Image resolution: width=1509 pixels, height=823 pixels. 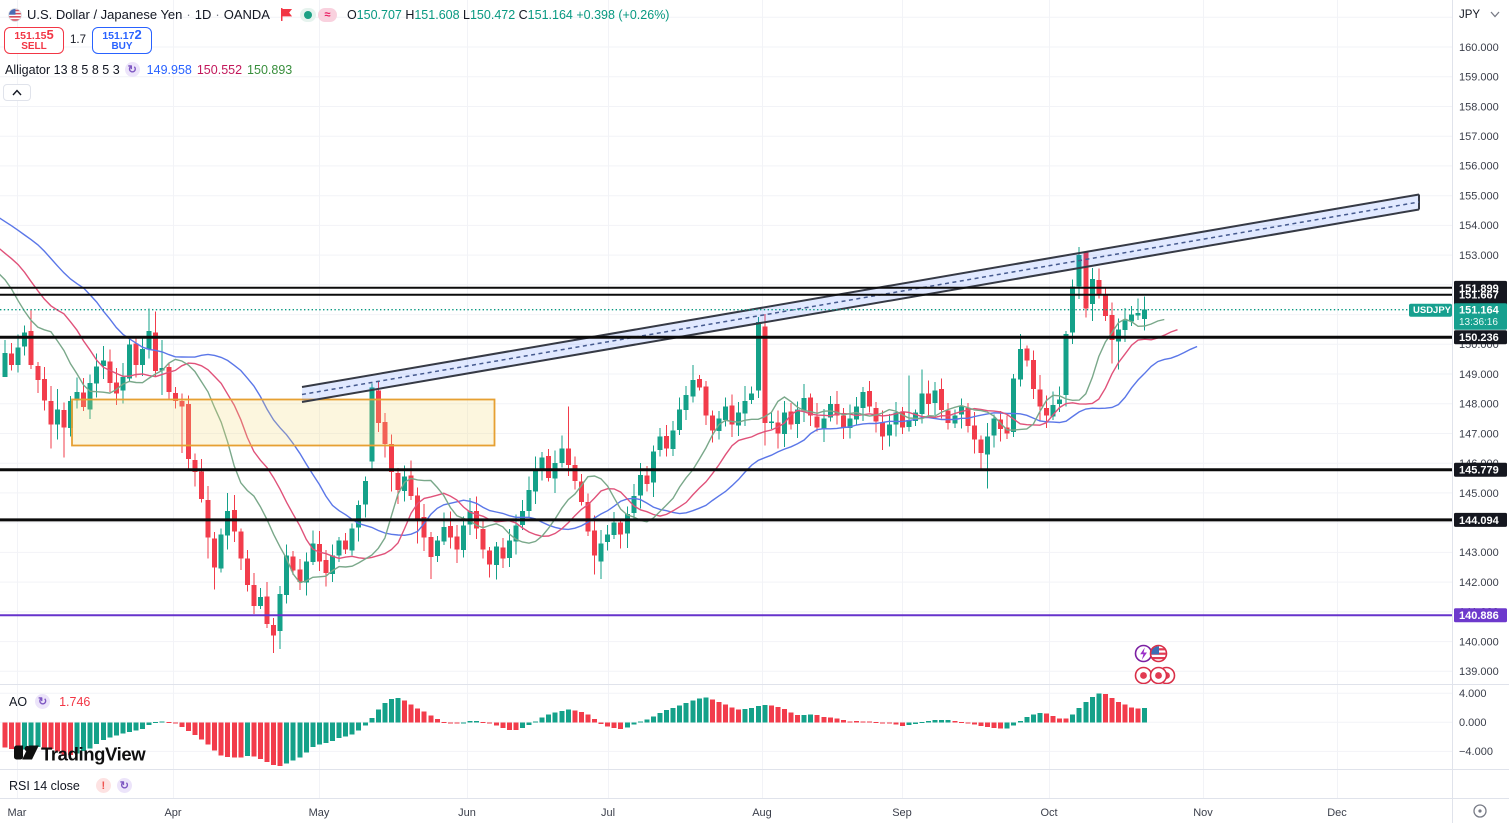 What do you see at coordinates (1479, 521) in the screenshot?
I see `svg-text: 144.094` at bounding box center [1479, 521].